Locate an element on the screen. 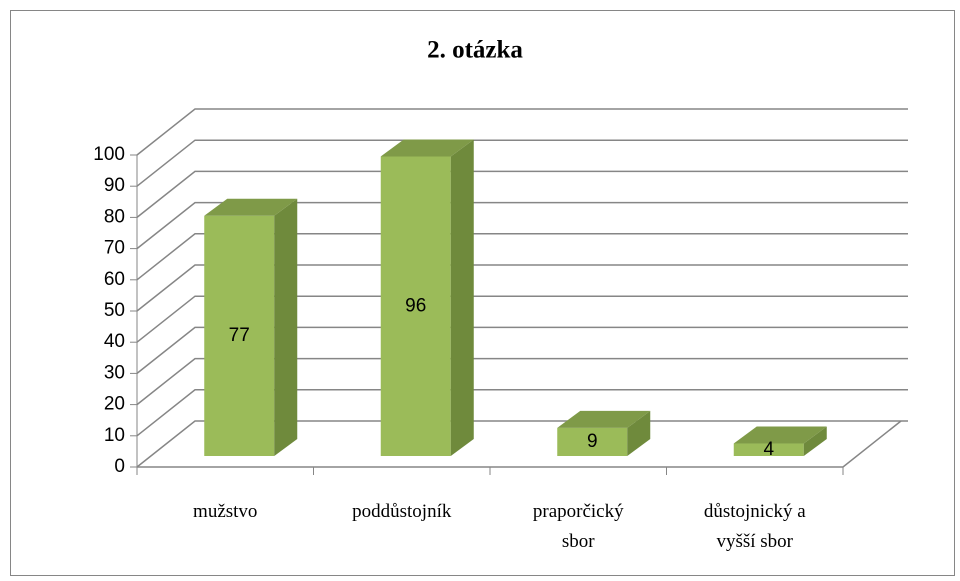 The height and width of the screenshot is (581, 960). value-label: 77 is located at coordinates (239, 335).